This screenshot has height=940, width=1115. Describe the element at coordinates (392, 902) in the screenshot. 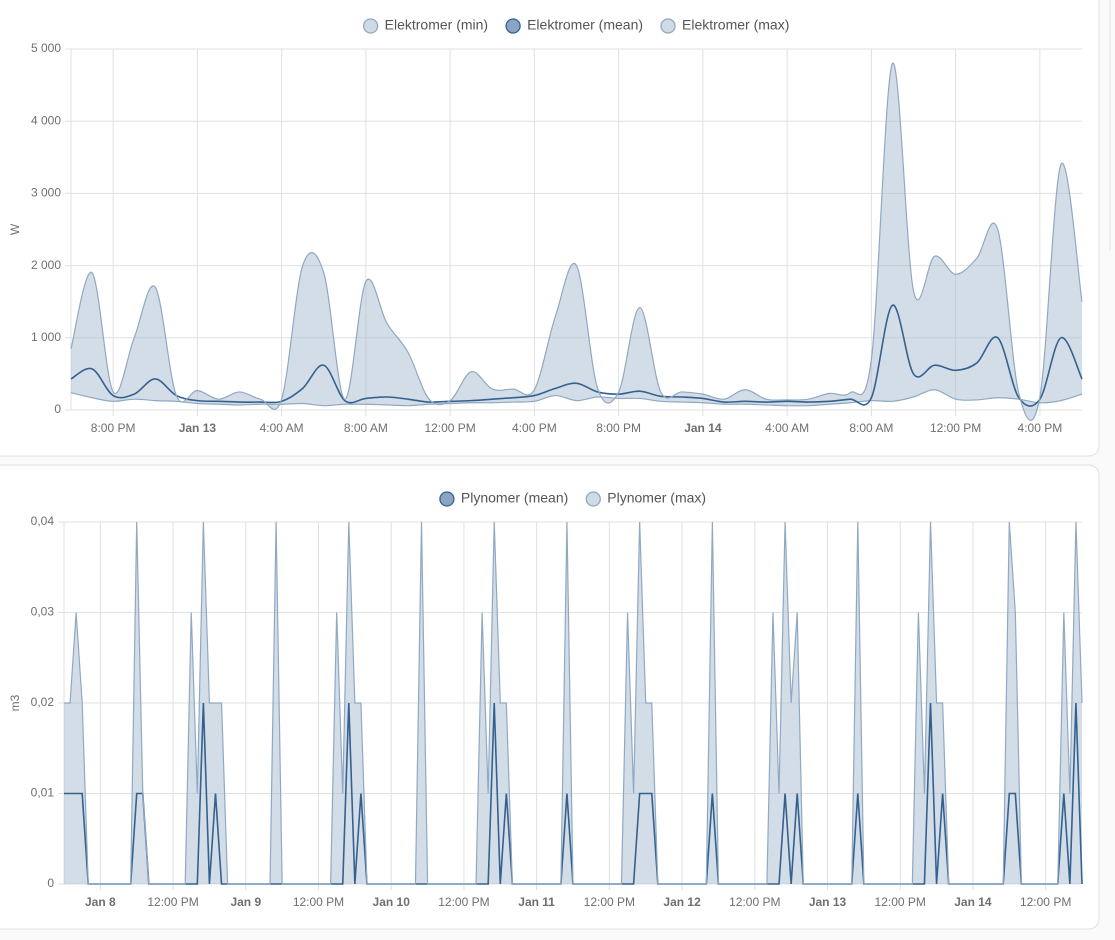

I see `x-tick-label: Jan 10` at that location.